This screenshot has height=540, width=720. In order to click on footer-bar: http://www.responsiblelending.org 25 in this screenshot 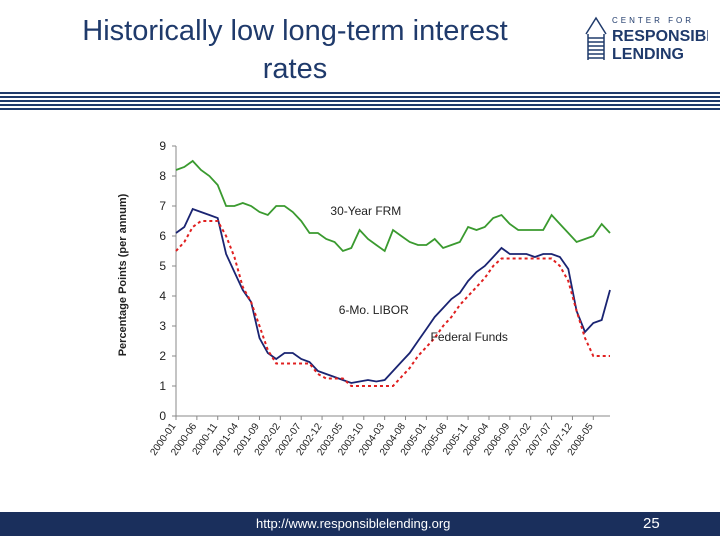, I will do `click(360, 524)`.